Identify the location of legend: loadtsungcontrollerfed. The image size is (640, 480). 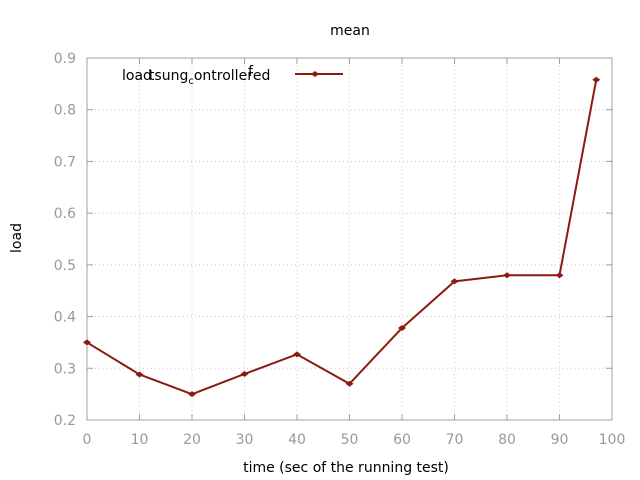
(232, 75).